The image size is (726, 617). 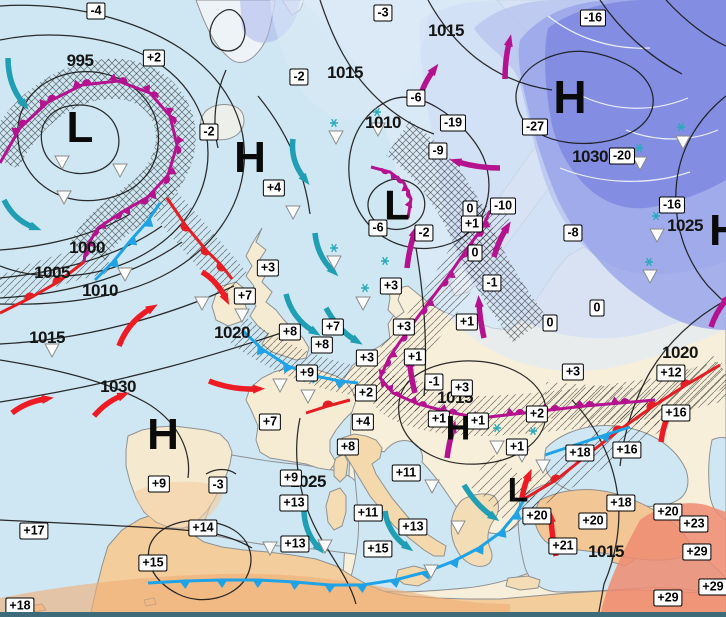 What do you see at coordinates (350, 60) in the screenshot?
I see `cold-air-greenland-sea` at bounding box center [350, 60].